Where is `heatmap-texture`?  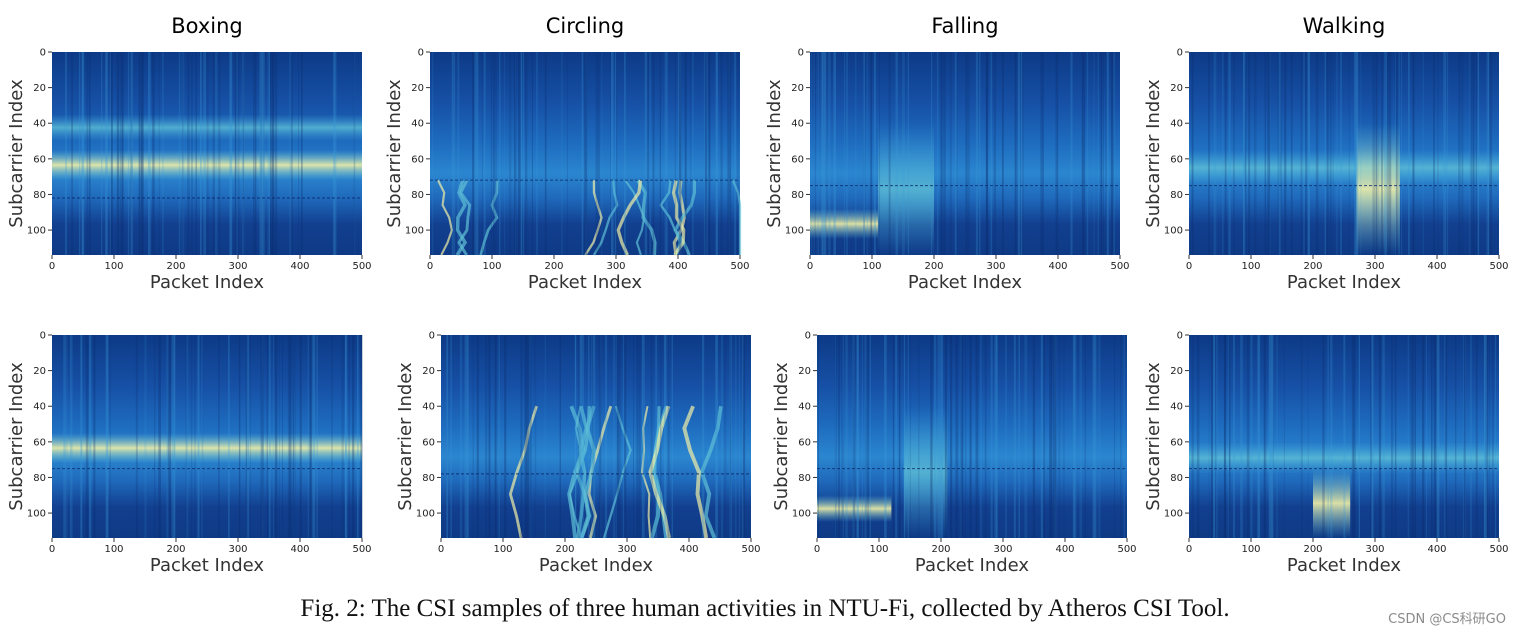
heatmap-texture is located at coordinates (213, 436).